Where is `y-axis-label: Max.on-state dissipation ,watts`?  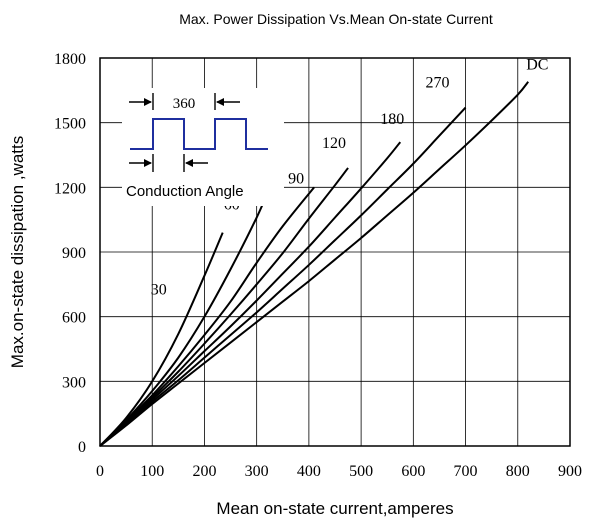
y-axis-label: Max.on-state dissipation ,watts is located at coordinates (17, 252).